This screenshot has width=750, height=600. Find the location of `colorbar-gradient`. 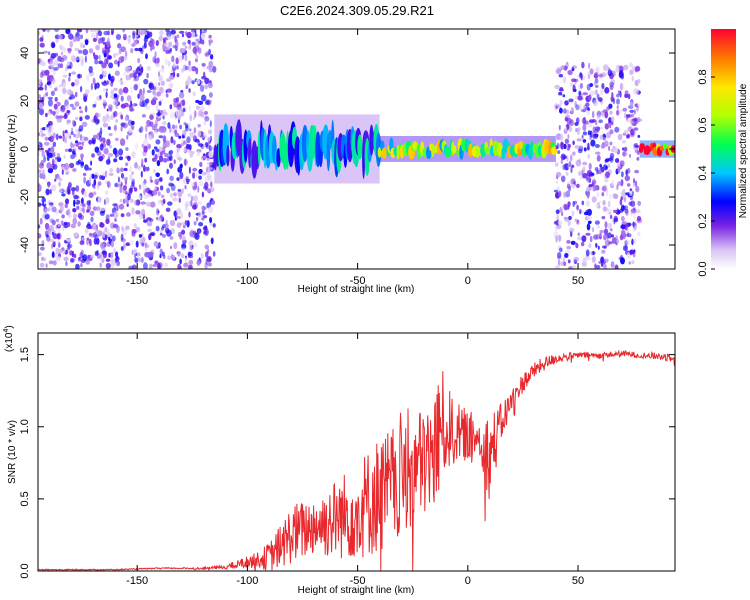

colorbar-gradient is located at coordinates (723, 149).